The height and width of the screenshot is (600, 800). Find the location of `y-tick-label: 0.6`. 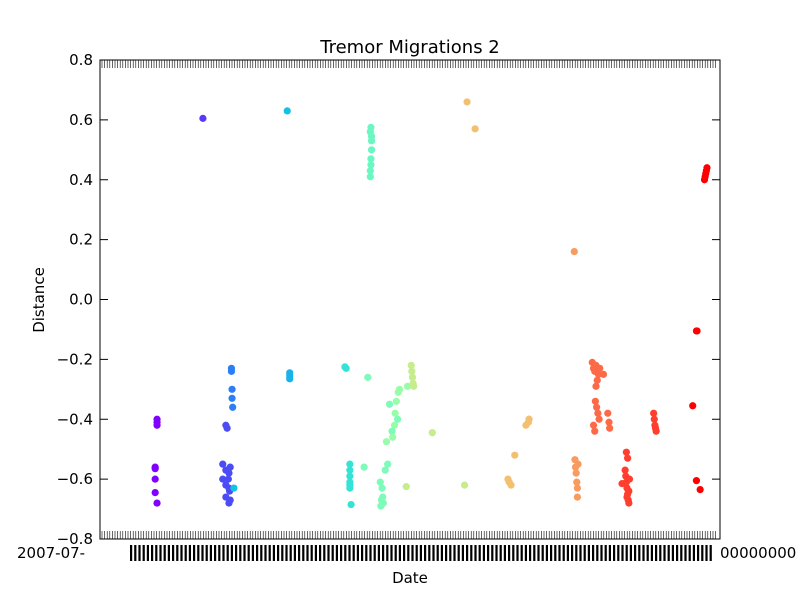

y-tick-label: 0.6 is located at coordinates (81, 120).